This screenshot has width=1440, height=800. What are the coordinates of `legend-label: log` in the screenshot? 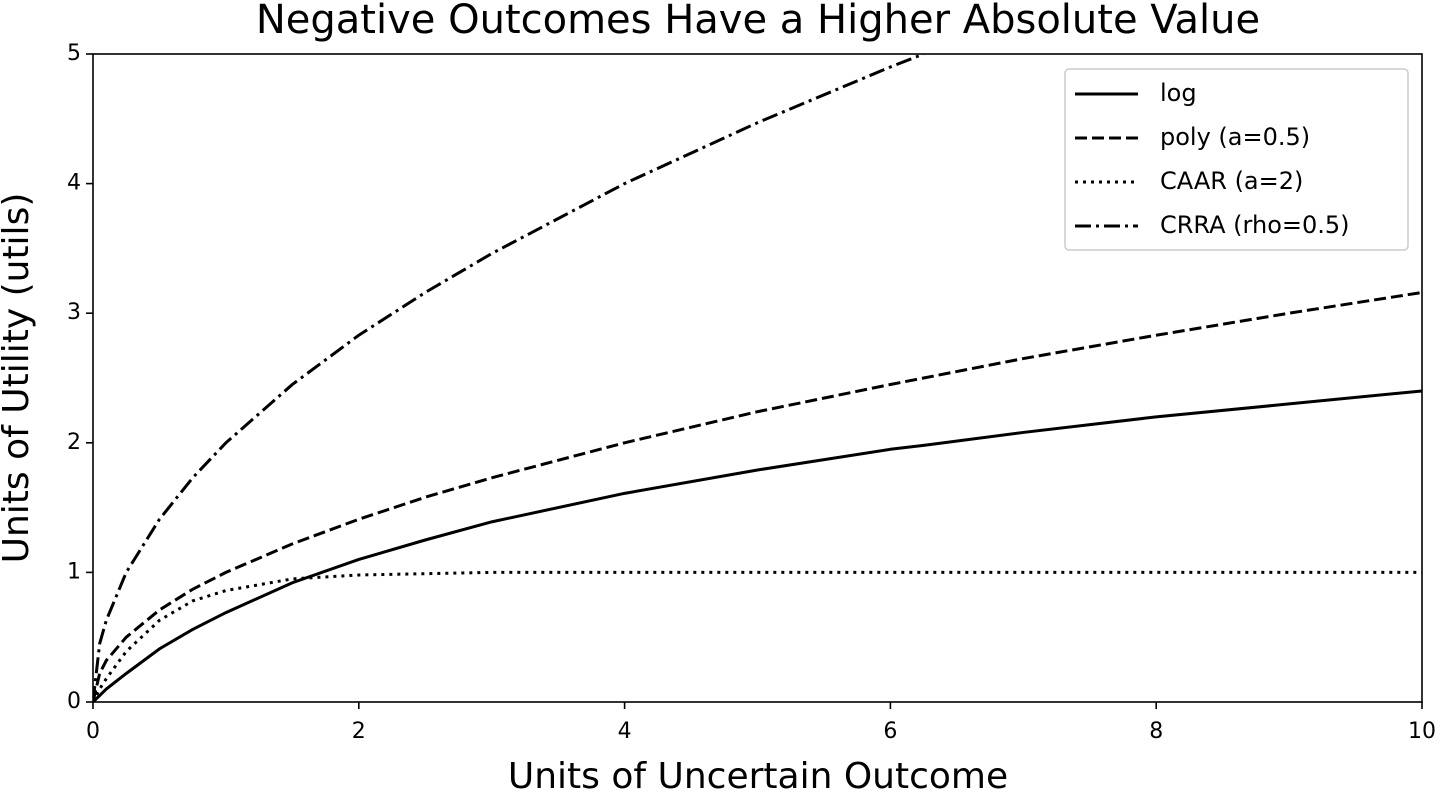 It's located at (1178, 93).